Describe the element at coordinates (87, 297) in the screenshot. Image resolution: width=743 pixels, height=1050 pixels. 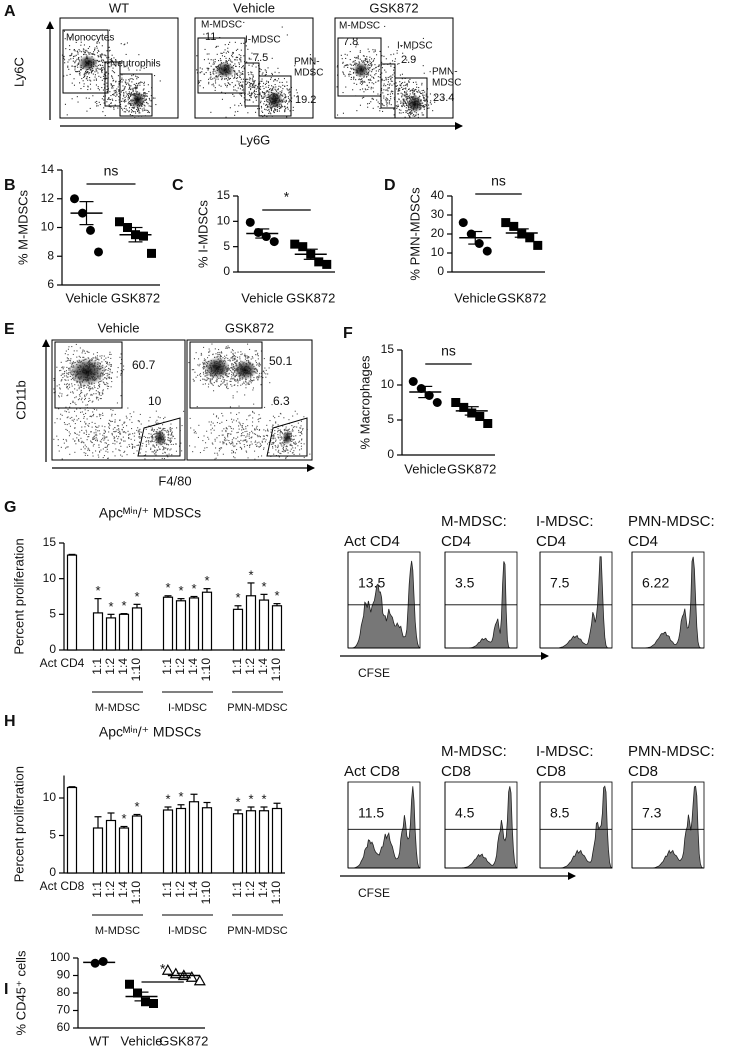
I see `x-tick-label: Vehicle` at that location.